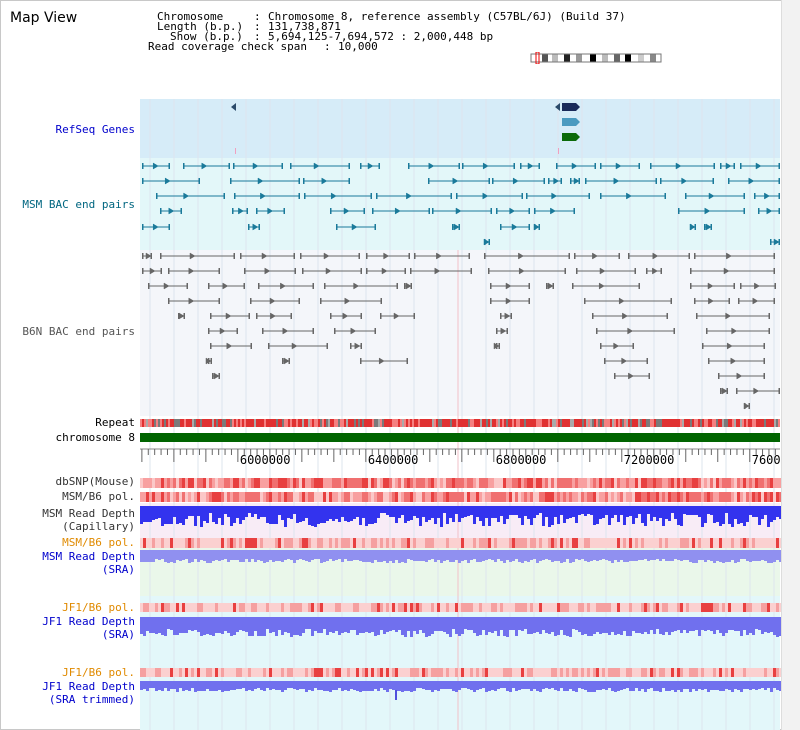 Image resolution: width=800 pixels, height=730 pixels. I want to click on msm-b6-pol-sra-label: MSM/B6 pol., so click(98, 542).